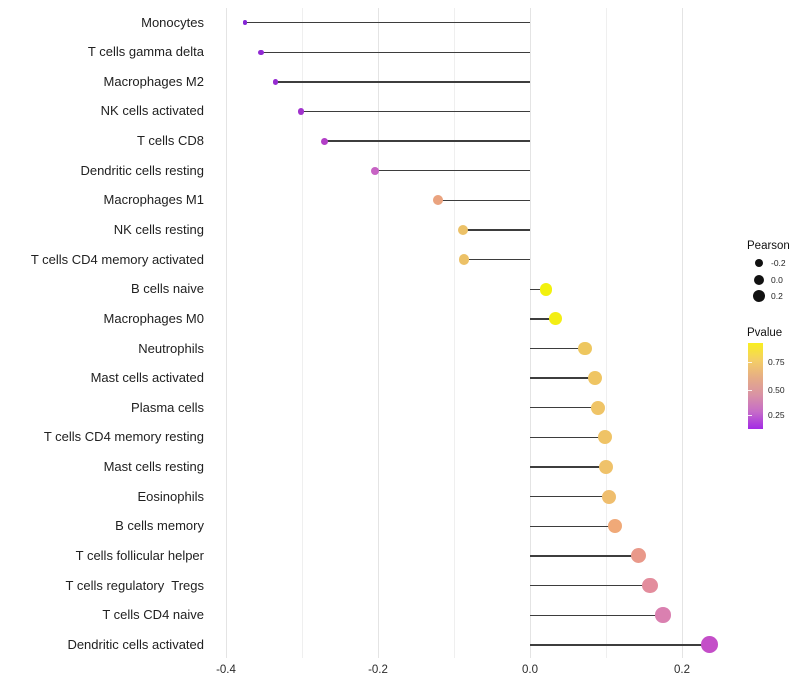  Describe the element at coordinates (765, 333) in the screenshot. I see `pvalue-legend-title: Pvalue` at that location.